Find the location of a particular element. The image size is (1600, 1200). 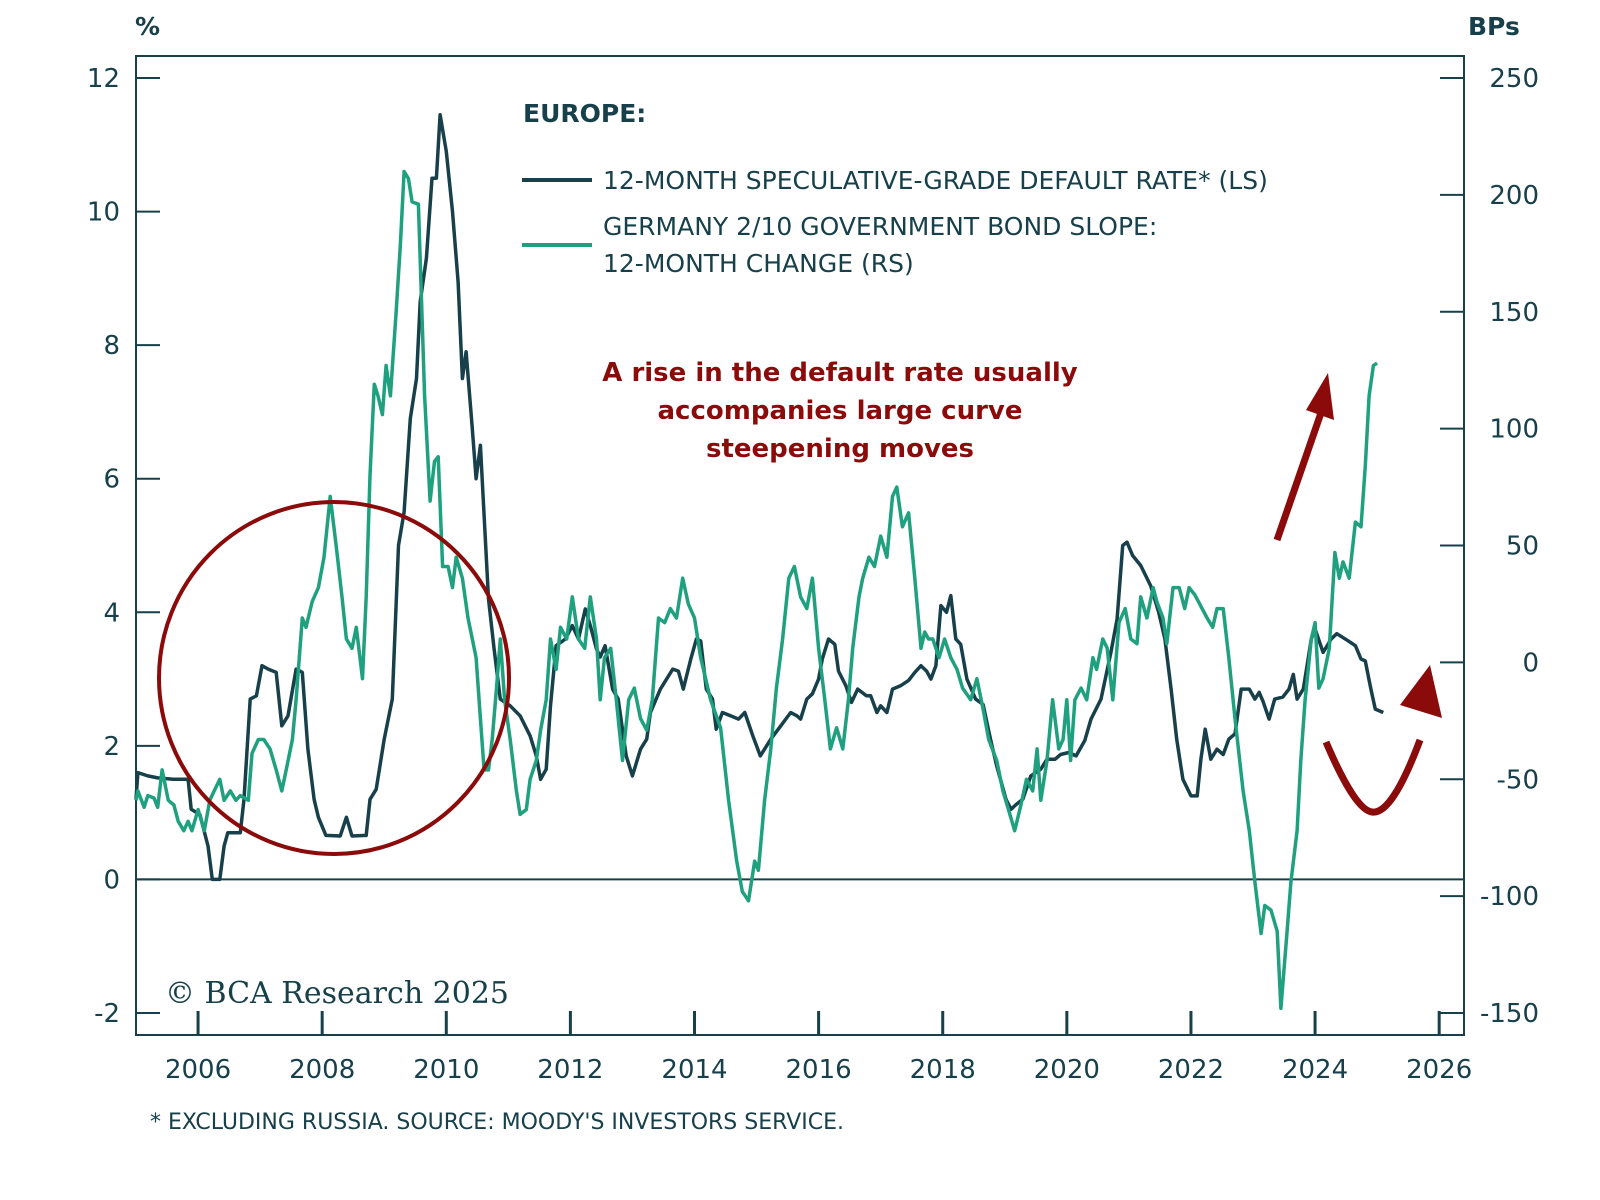

right-tick-label: 50 is located at coordinates (1522, 547).